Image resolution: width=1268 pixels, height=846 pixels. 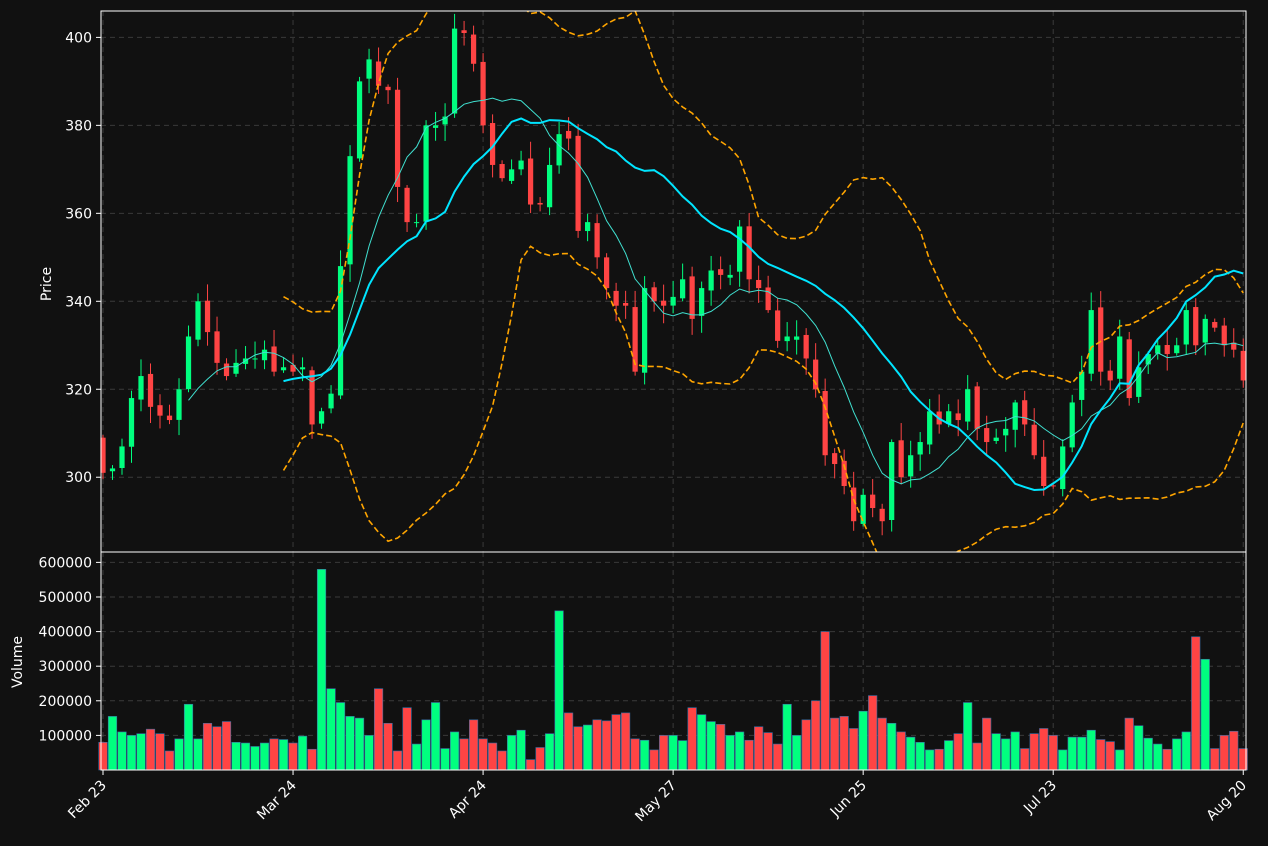 What do you see at coordinates (78, 478) in the screenshot?
I see `price-tick-label: 300` at bounding box center [78, 478].